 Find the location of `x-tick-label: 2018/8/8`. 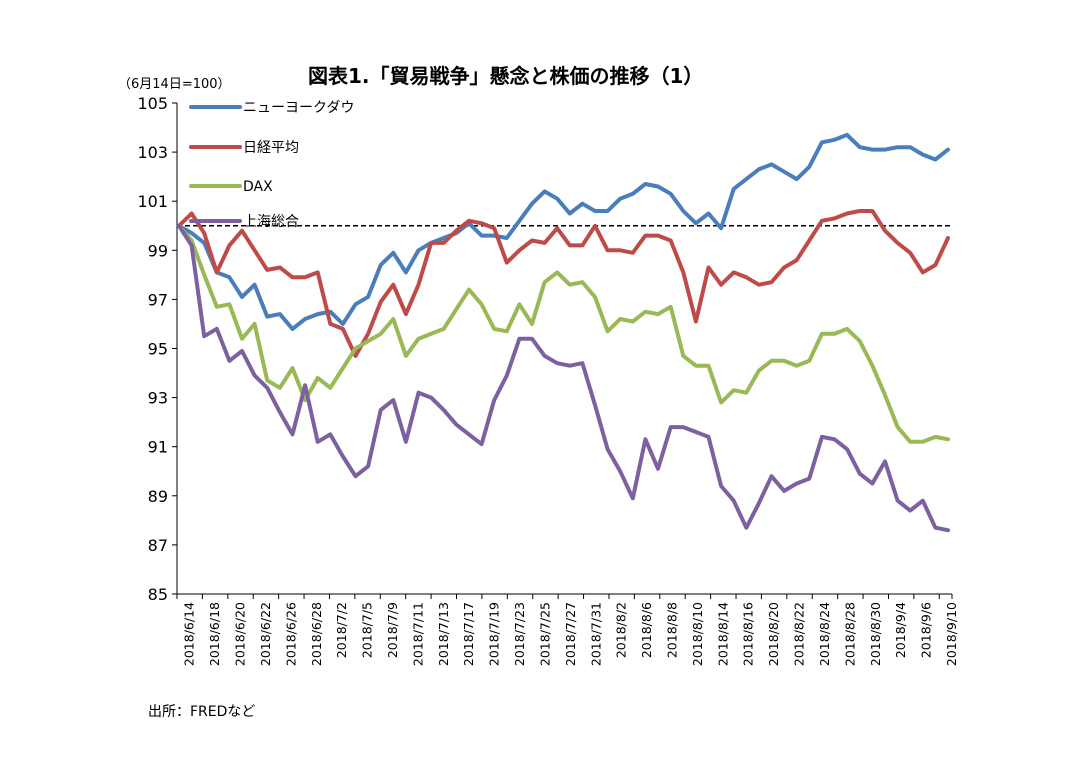

x-tick-label: 2018/8/8 is located at coordinates (671, 630).